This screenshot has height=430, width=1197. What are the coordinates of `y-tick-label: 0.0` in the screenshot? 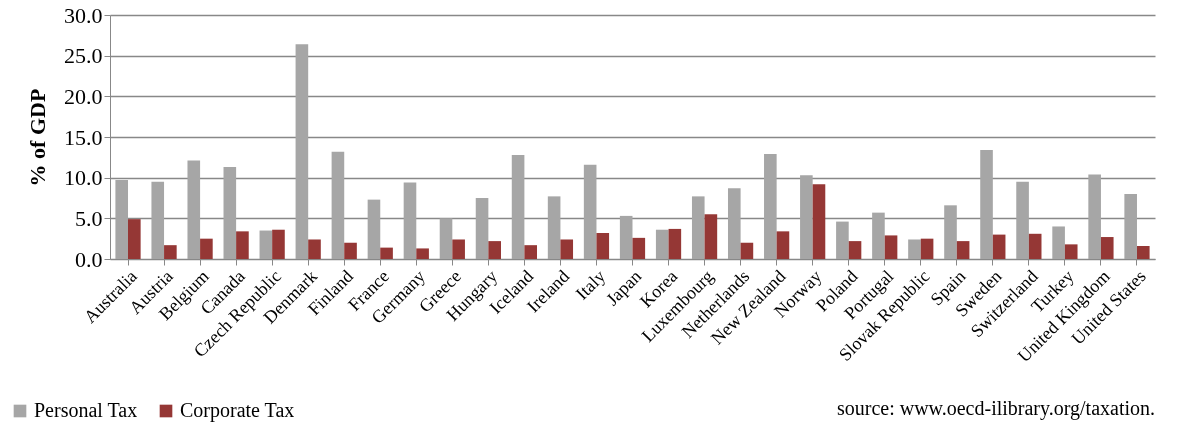 It's located at (89, 259).